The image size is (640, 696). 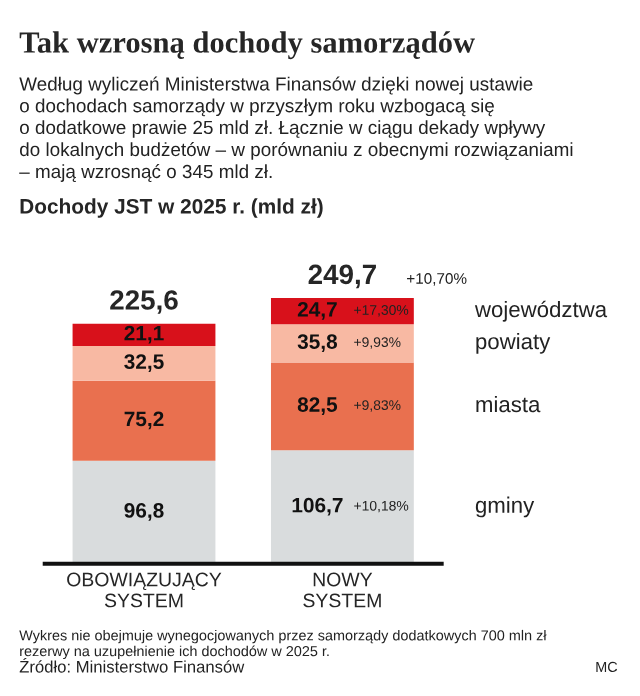 What do you see at coordinates (317, 311) in the screenshot?
I see `data-label: 24,7` at bounding box center [317, 311].